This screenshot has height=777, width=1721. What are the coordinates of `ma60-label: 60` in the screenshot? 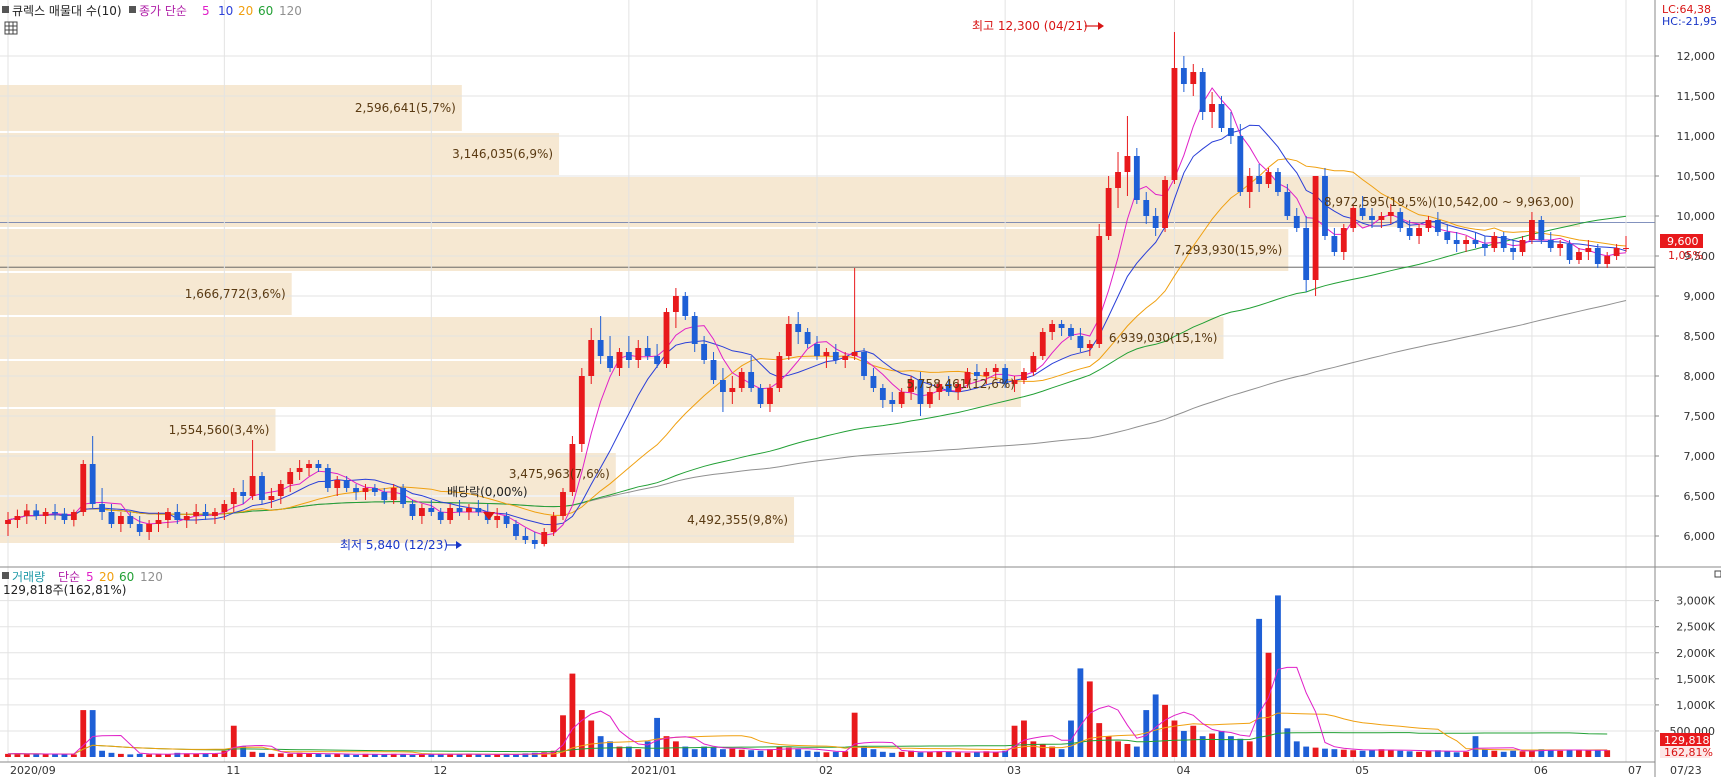 It's located at (265, 11).